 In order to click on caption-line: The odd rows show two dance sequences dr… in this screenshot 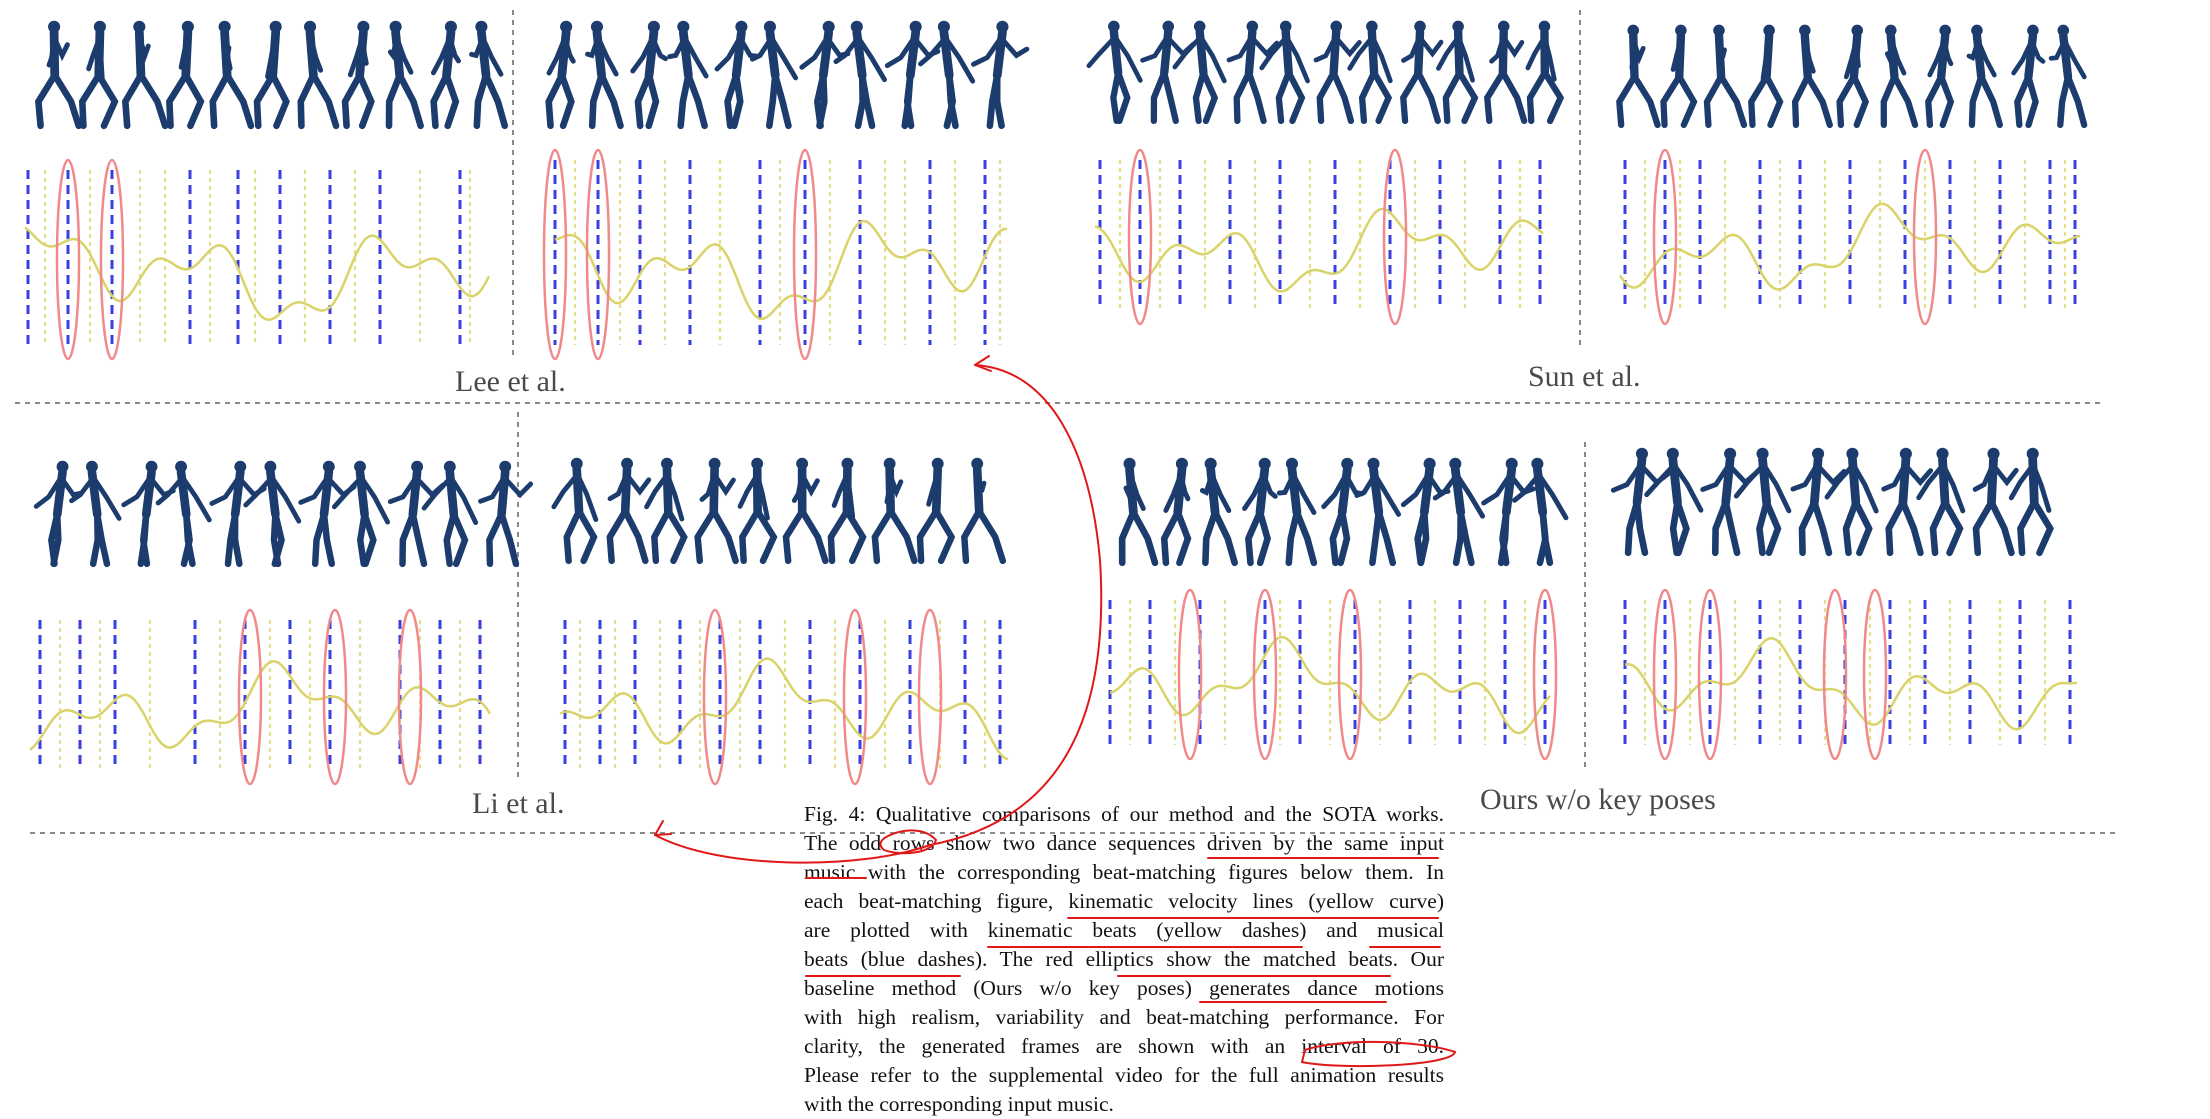, I will do `click(1124, 843)`.